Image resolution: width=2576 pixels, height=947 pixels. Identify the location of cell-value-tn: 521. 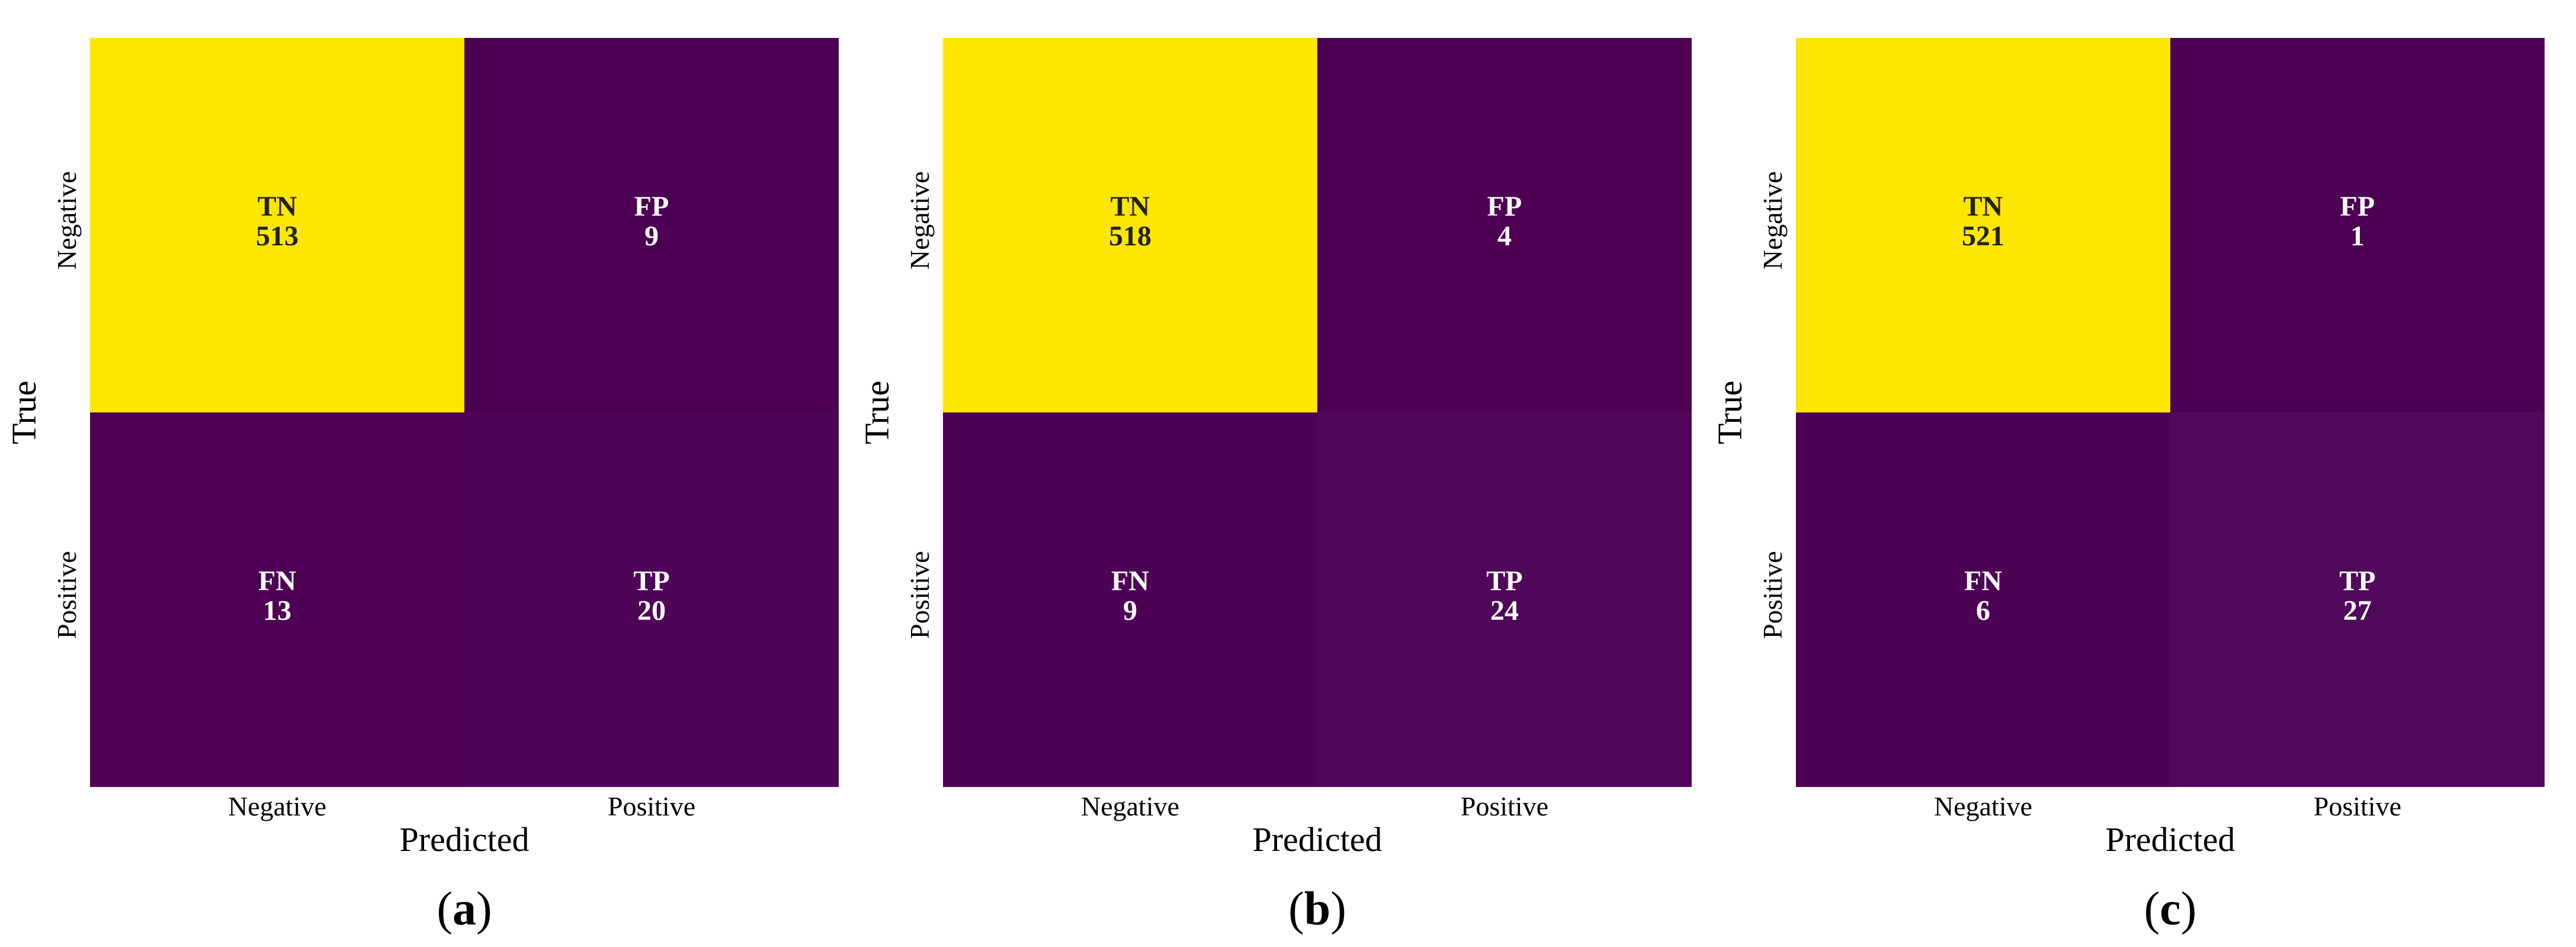
(1983, 236).